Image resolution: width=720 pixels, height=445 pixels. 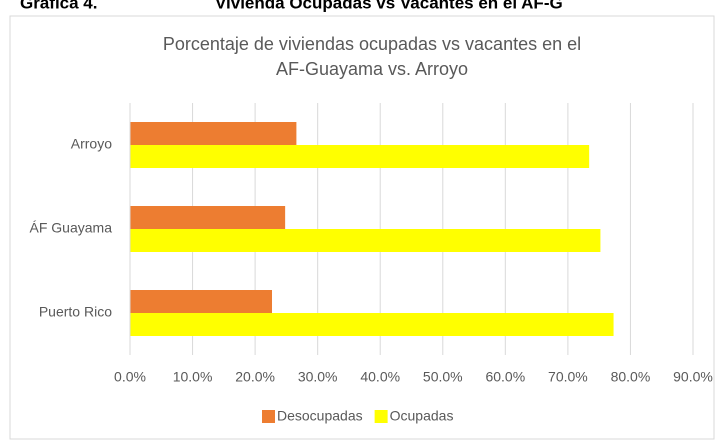 I want to click on y-tick-label: Puerto Rico, so click(x=75, y=312).